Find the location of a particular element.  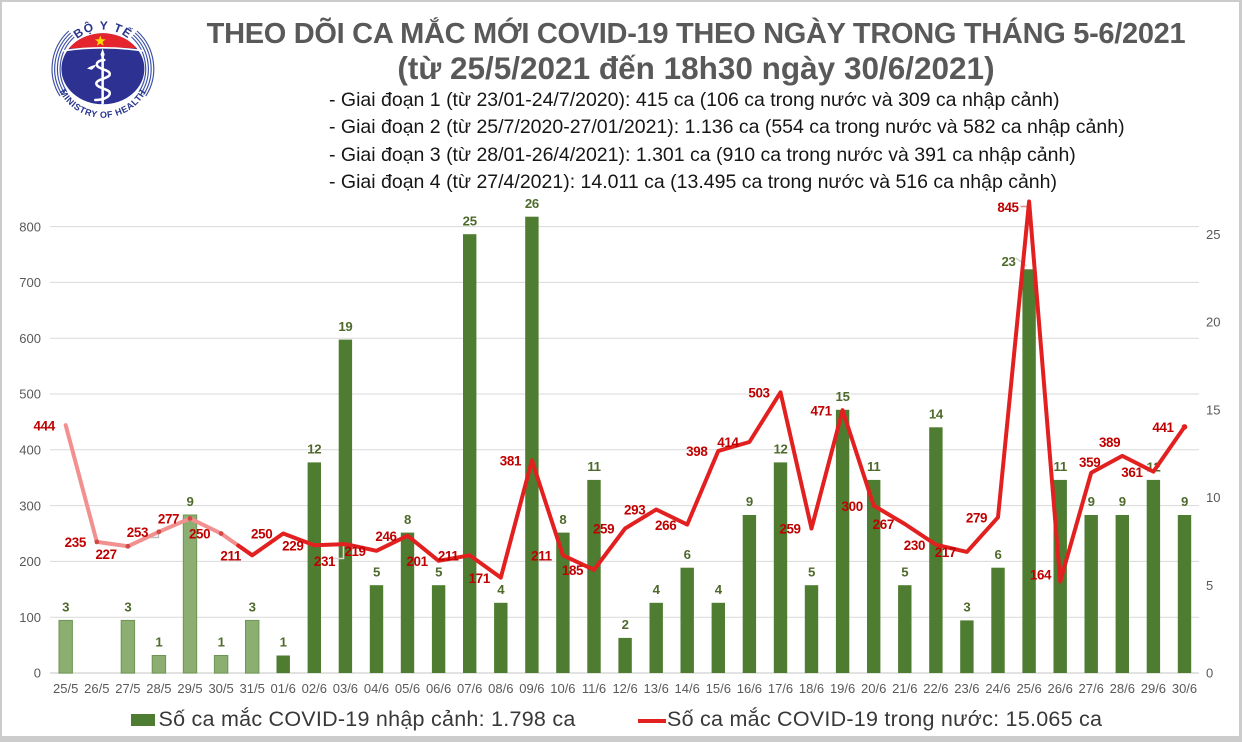

svg-text: 500 is located at coordinates (30, 394).